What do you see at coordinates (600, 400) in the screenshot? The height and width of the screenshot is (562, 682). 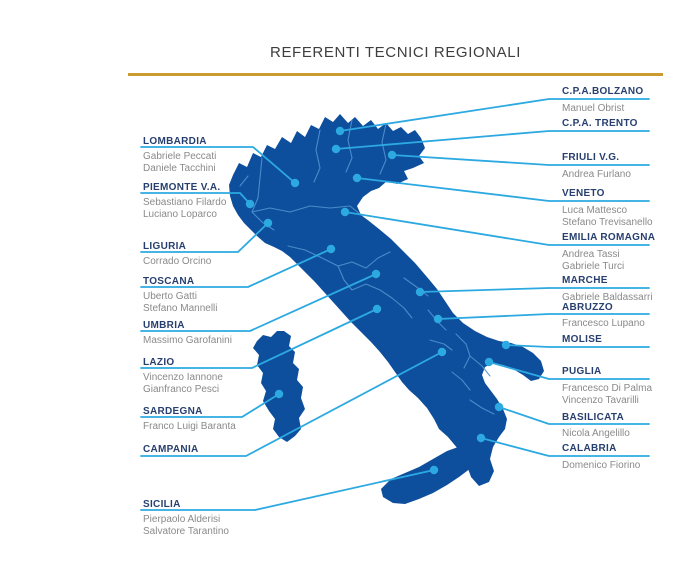 I see `referent-name: Vincenzo Tavarilli` at bounding box center [600, 400].